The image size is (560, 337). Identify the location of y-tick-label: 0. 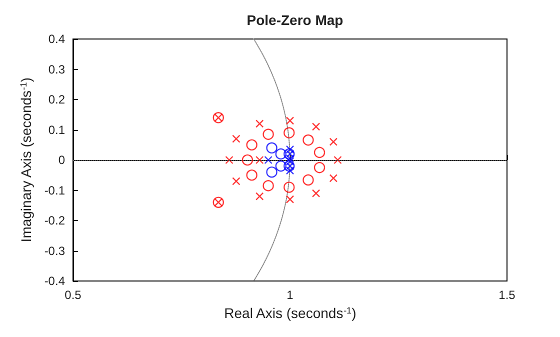
(62, 160).